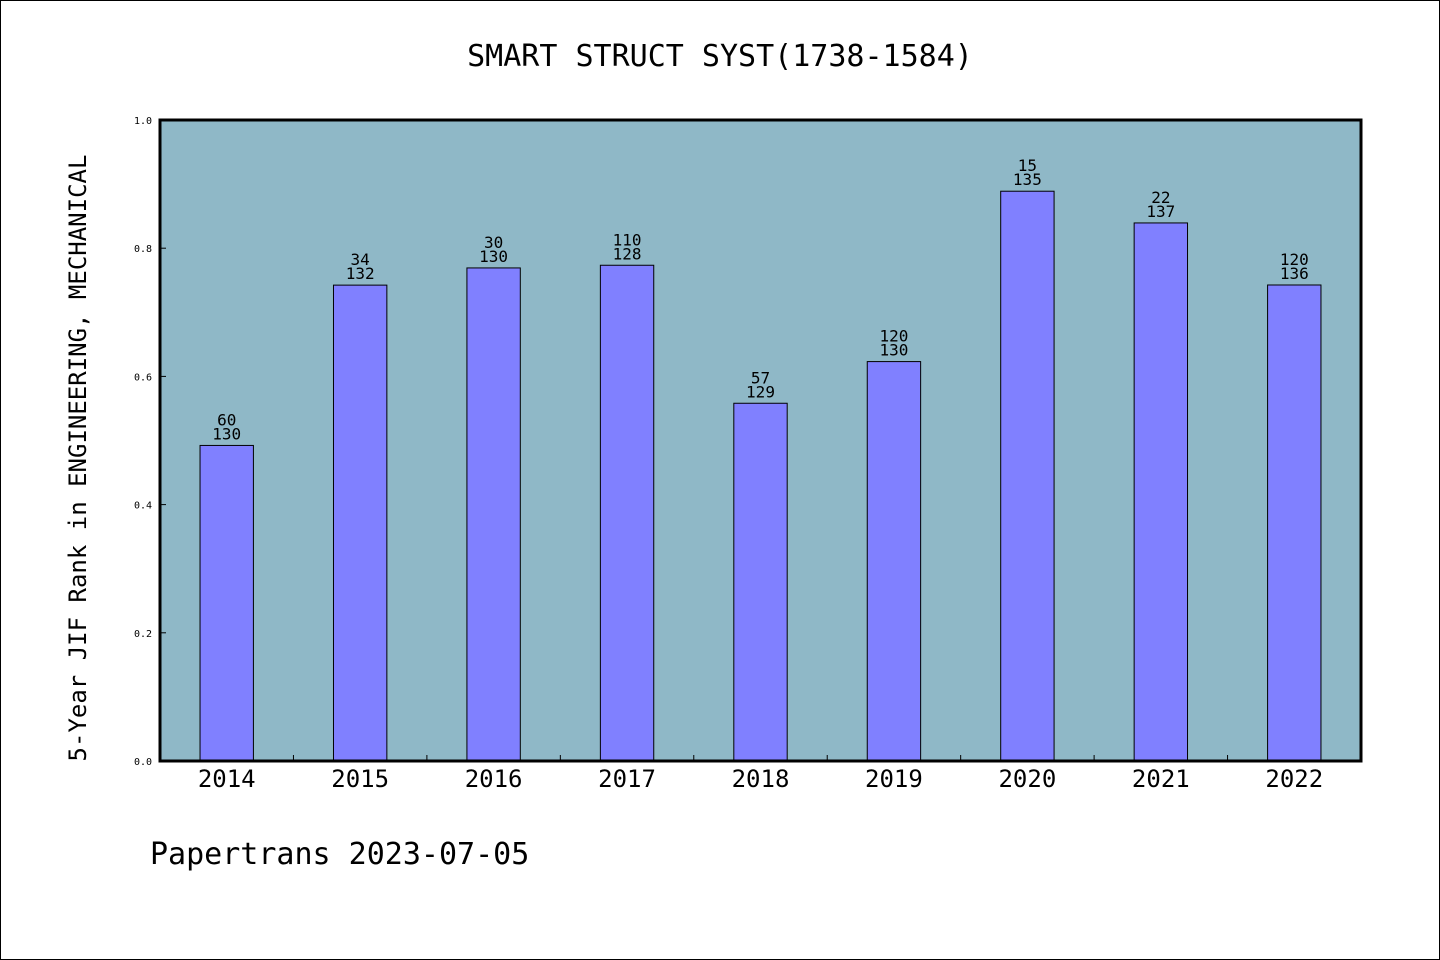 The height and width of the screenshot is (960, 1440). I want to click on bar-total-label-2019: 130, so click(893, 350).